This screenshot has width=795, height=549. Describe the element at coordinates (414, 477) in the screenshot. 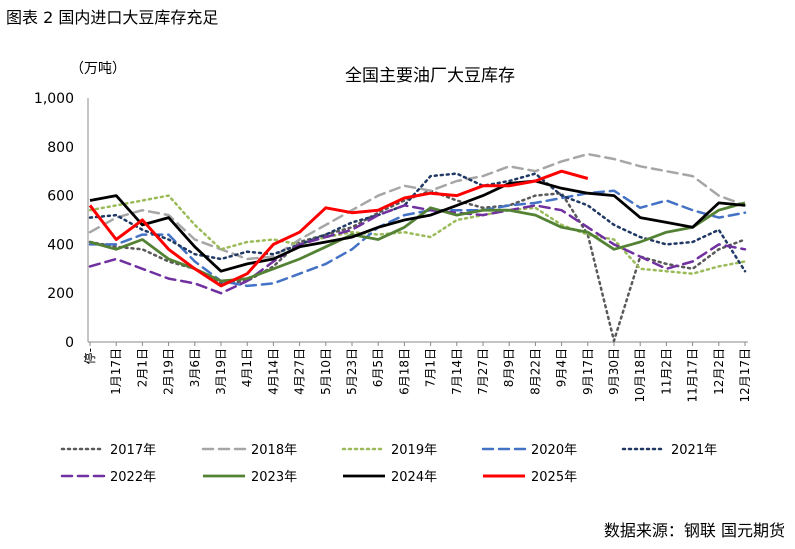

I see `legend-label-2024: 2024年` at that location.